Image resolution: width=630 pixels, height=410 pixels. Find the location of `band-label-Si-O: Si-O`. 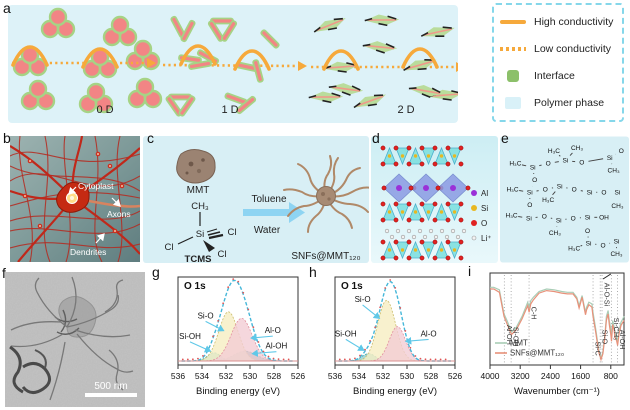

band-label-Si-O: Si-O is located at coordinates (605, 337).